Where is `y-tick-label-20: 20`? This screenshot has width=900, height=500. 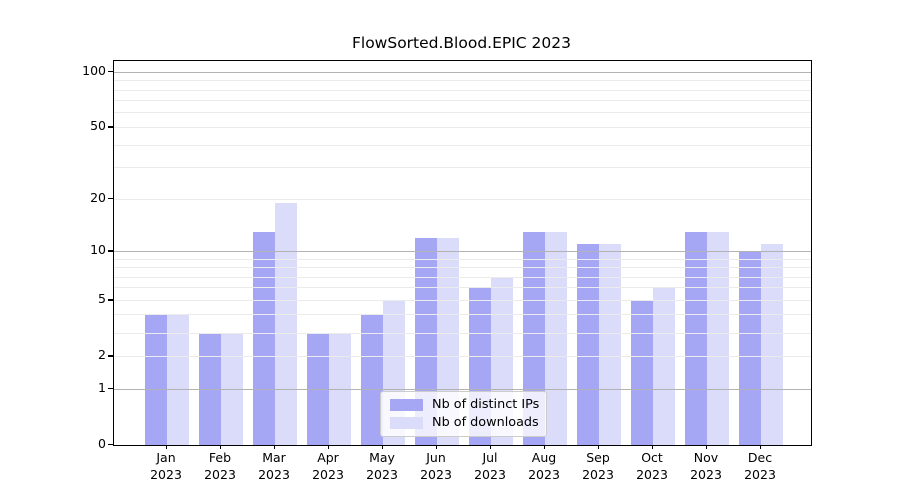 y-tick-label-20: 20 is located at coordinates (98, 198).